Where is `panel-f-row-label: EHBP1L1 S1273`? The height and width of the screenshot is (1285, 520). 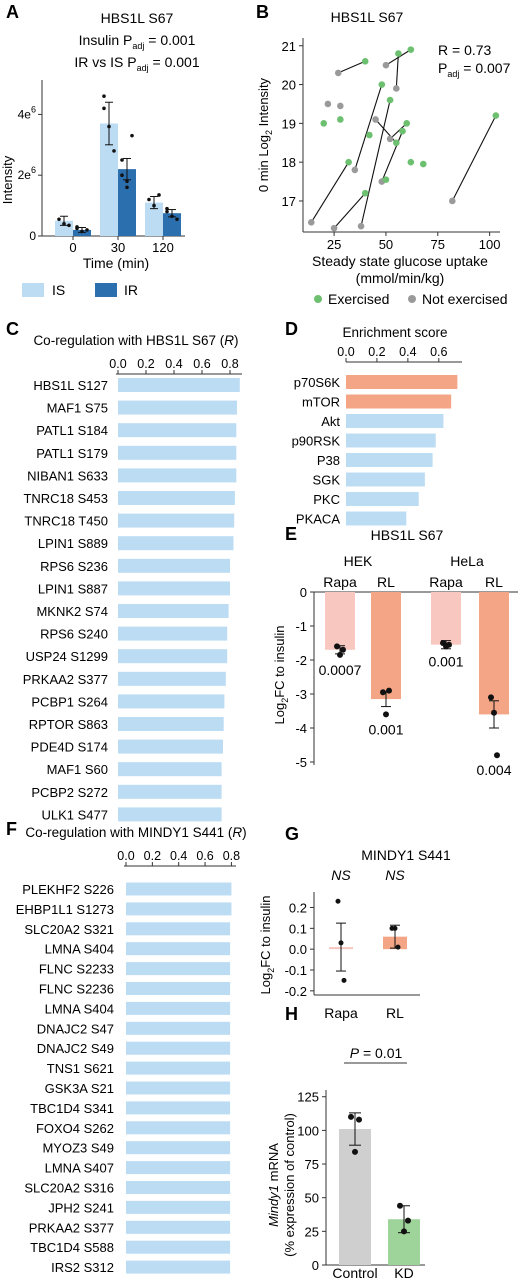
panel-f-row-label: EHBP1L1 S1273 is located at coordinates (65, 909).